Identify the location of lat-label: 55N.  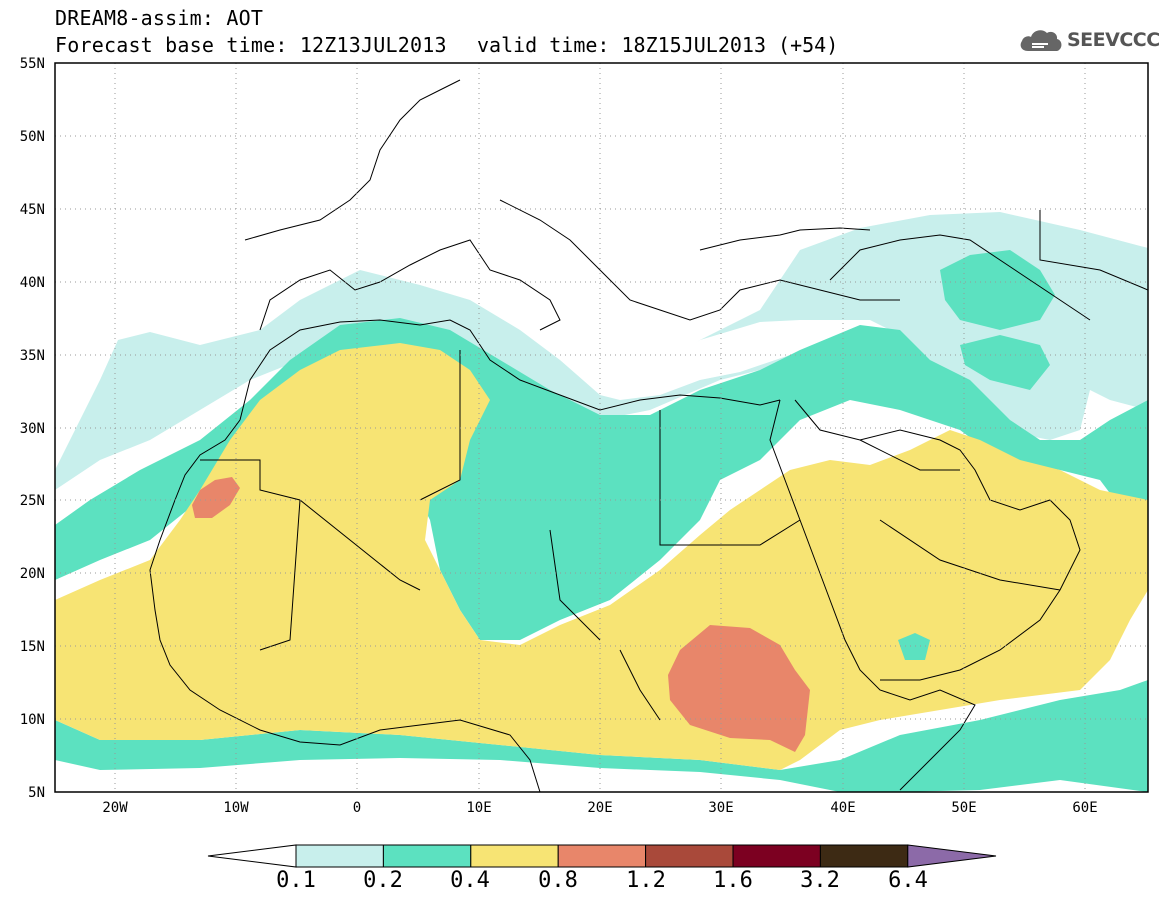
(32, 64).